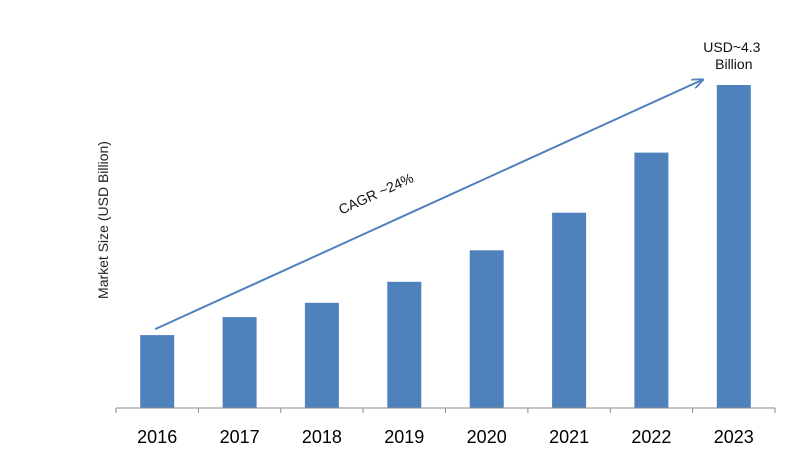 The height and width of the screenshot is (475, 800). Describe the element at coordinates (103, 220) in the screenshot. I see `y-axis-title: Market Size (USD Billion)` at that location.